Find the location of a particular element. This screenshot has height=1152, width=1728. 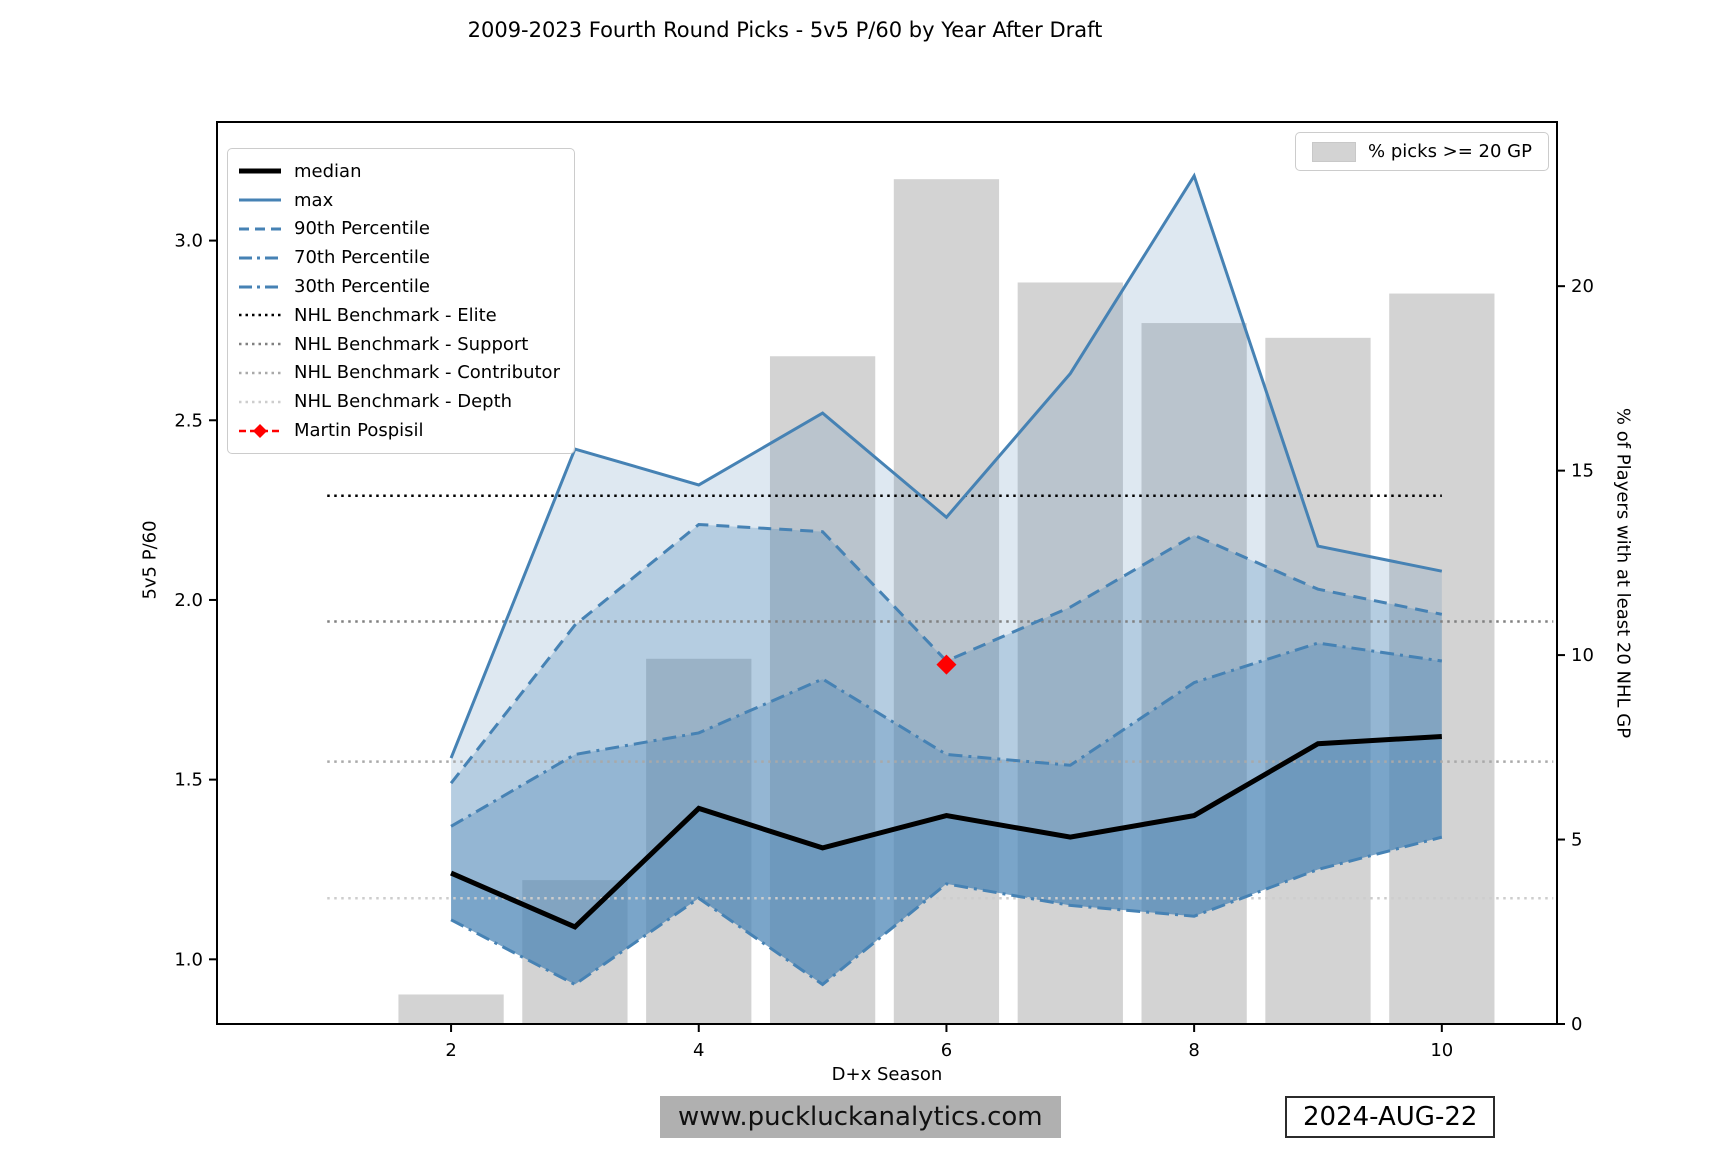

legend-item-label: NHL Benchmark - Support is located at coordinates (411, 344).